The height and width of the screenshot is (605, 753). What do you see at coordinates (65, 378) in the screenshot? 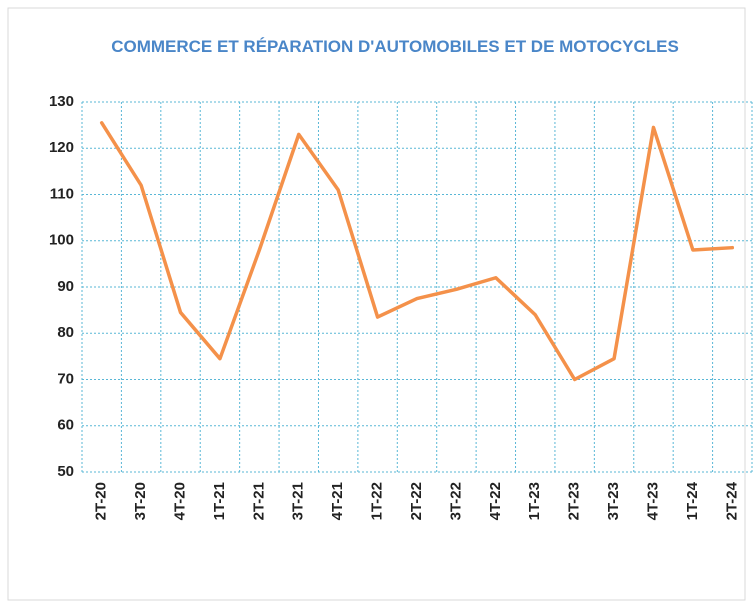
I see `y-tick-label: 70` at bounding box center [65, 378].